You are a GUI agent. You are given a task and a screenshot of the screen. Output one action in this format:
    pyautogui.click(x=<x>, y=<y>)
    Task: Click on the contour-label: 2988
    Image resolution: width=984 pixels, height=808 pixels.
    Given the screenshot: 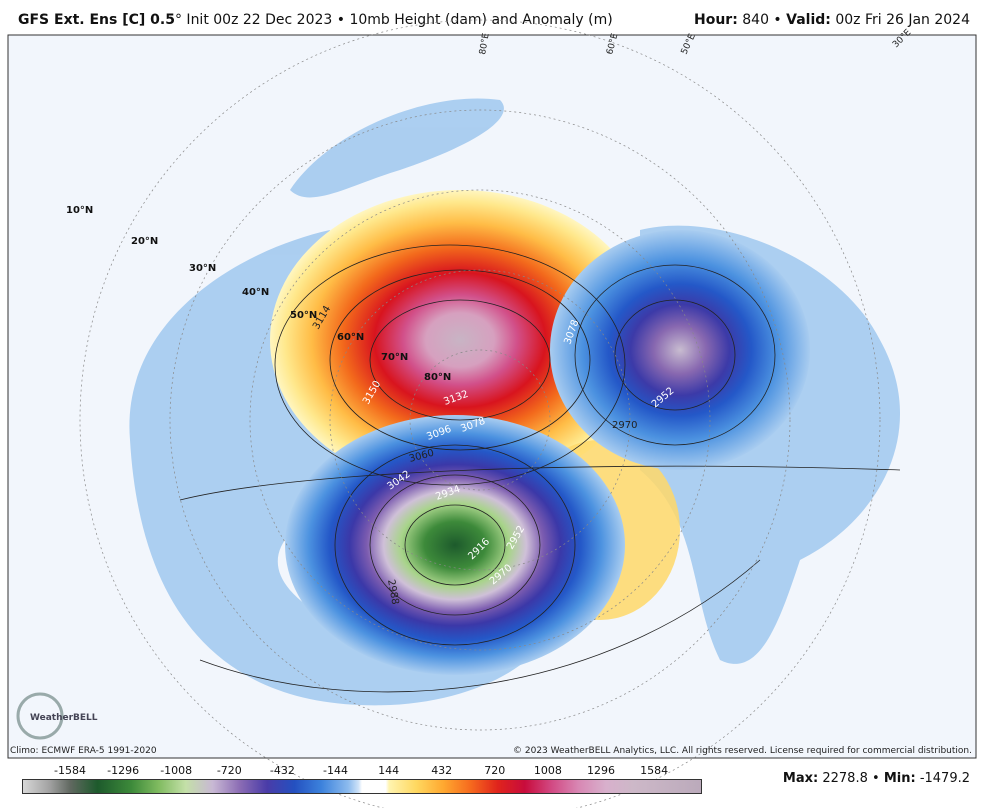 What is the action you would take?
    pyautogui.click(x=392, y=592)
    